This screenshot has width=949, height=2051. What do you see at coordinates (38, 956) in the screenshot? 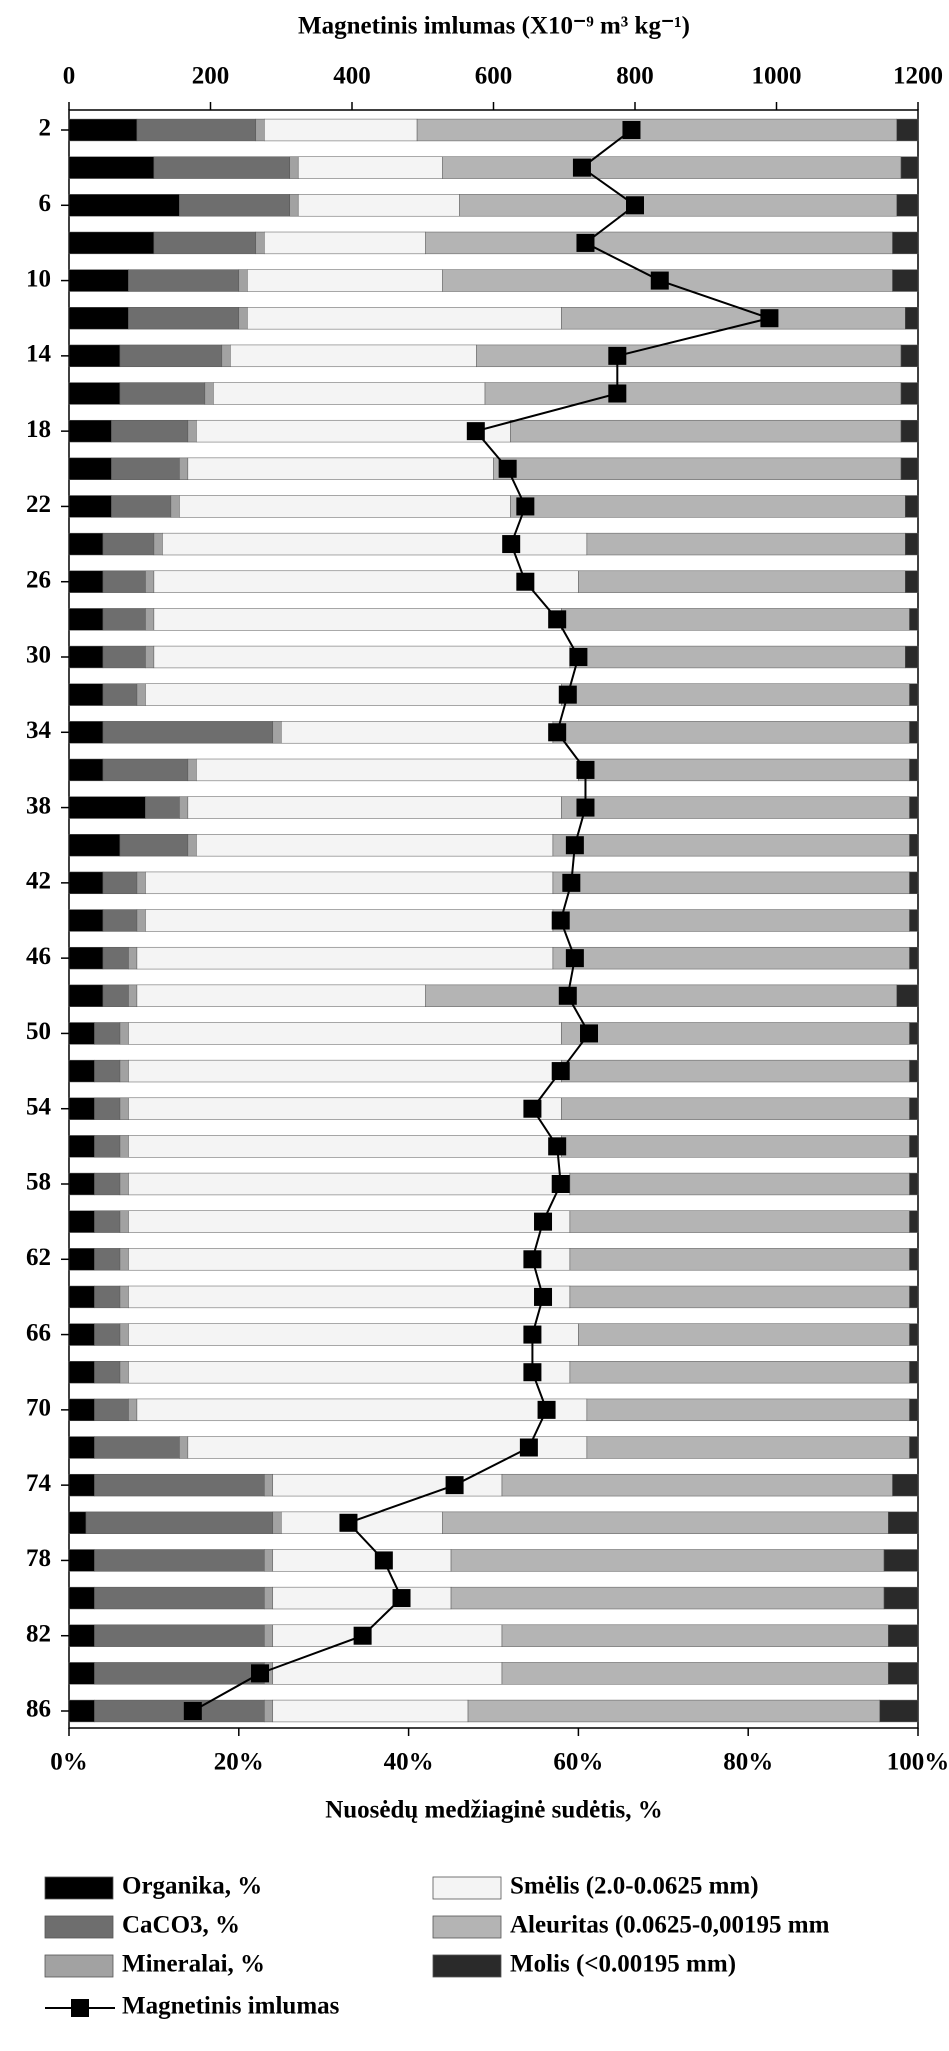
I see `y-tick-label: 46` at bounding box center [38, 956].